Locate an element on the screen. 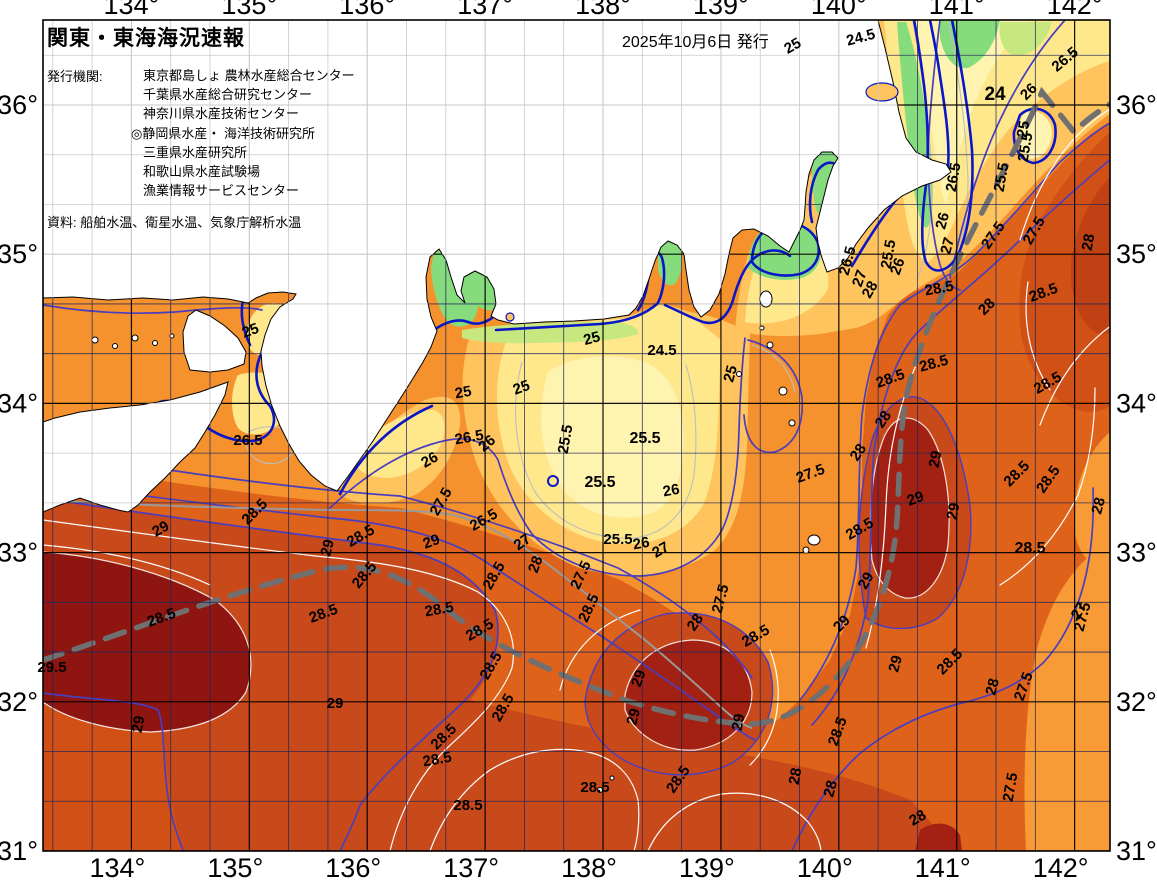 This screenshot has height=882, width=1157. sea-band-24p5-enshu is located at coordinates (550, 332).